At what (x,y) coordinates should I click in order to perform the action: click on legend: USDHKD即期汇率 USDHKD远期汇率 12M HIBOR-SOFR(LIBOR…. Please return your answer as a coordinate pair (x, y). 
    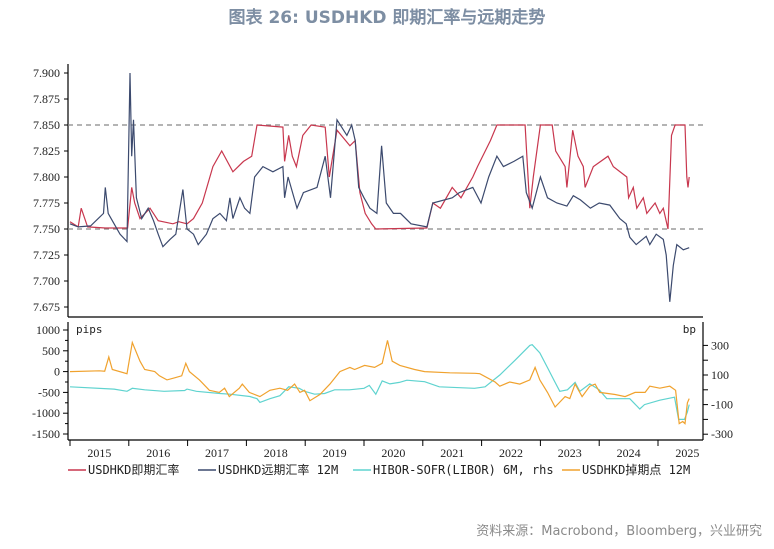
    Looking at the image, I should click on (379, 469).